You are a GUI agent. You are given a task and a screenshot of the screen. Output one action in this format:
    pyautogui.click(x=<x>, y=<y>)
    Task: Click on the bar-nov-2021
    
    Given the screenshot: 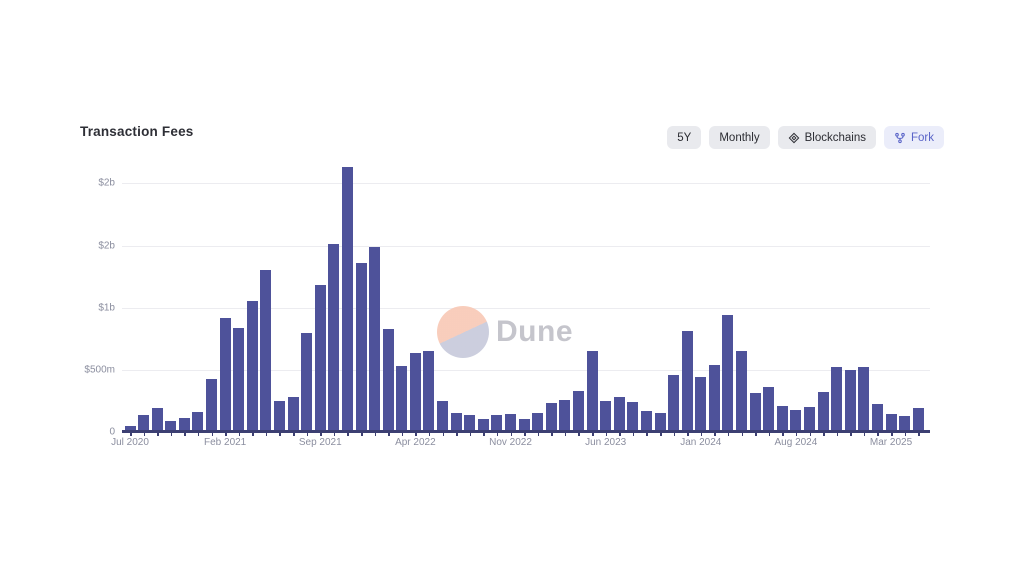 What is the action you would take?
    pyautogui.click(x=347, y=299)
    